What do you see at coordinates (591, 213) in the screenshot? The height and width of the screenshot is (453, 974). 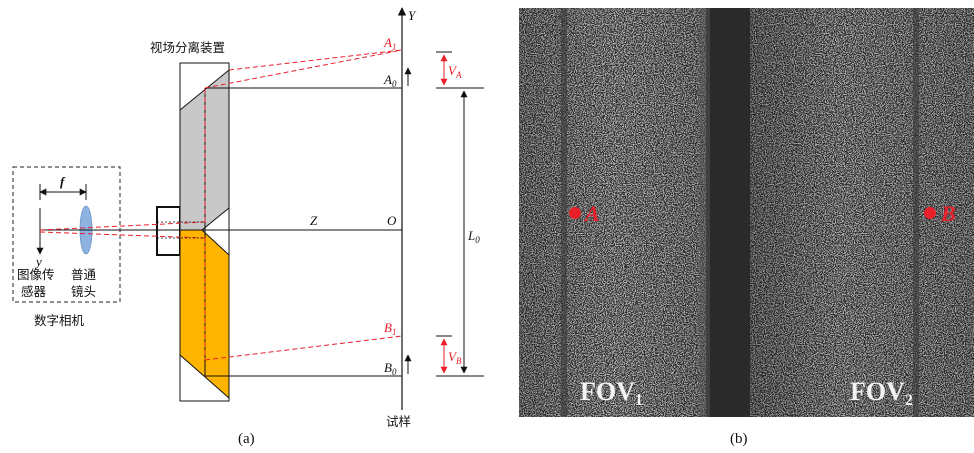 I see `point-a-label: A` at bounding box center [591, 213].